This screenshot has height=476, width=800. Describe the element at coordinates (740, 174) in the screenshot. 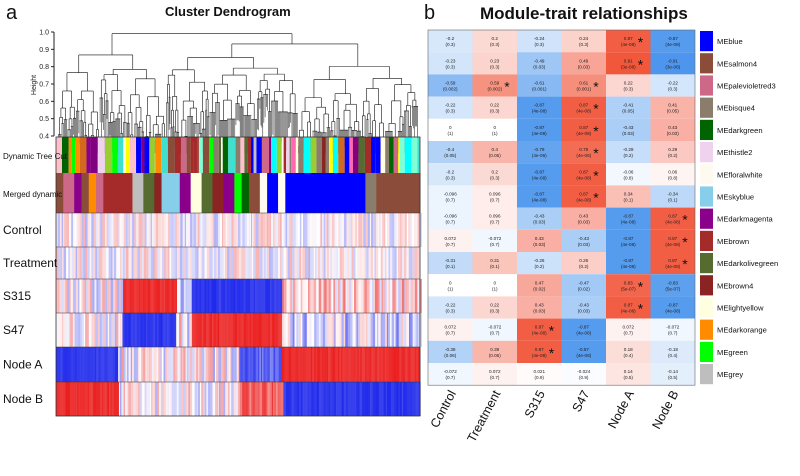

I see `module-label: MEfloralwhite` at that location.